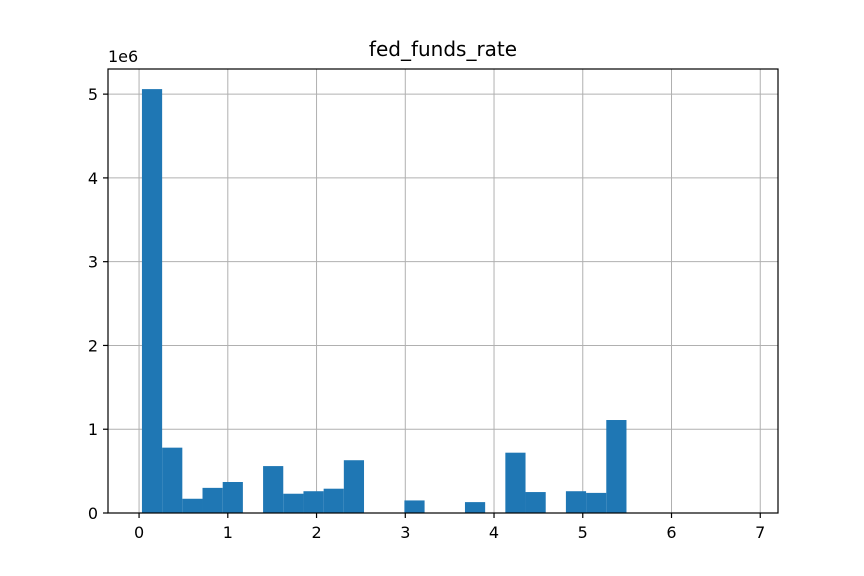 Image resolution: width=864 pixels, height=576 pixels. What do you see at coordinates (494, 532) in the screenshot?
I see `x-tick-label: 4` at bounding box center [494, 532].